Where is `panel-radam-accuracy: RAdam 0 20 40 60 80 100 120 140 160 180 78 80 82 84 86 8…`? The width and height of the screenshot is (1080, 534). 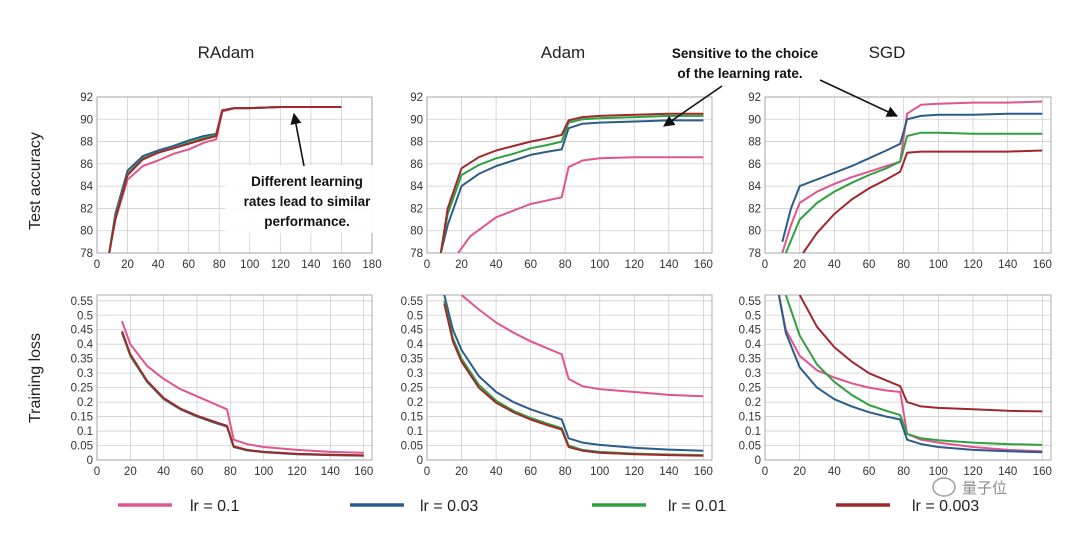 panel-radam-accuracy: RAdam 0 20 40 60 80 100 120 140 160 180 78 80 82 84 86 8… is located at coordinates (230, 157).